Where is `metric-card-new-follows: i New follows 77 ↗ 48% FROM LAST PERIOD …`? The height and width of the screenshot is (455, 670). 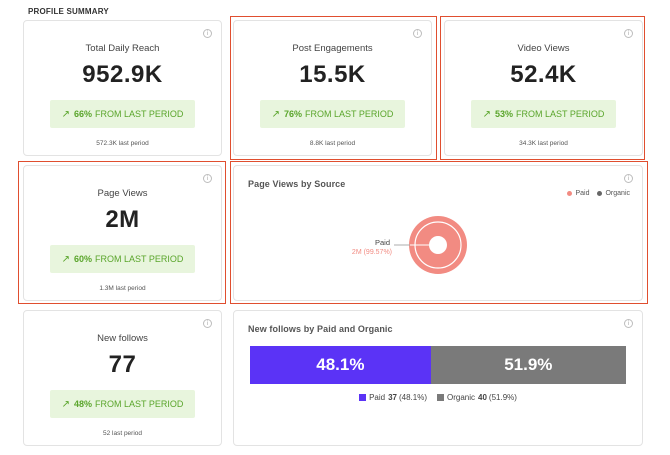 metric-card-new-follows: i New follows 77 ↗ 48% FROM LAST PERIOD … is located at coordinates (122, 378).